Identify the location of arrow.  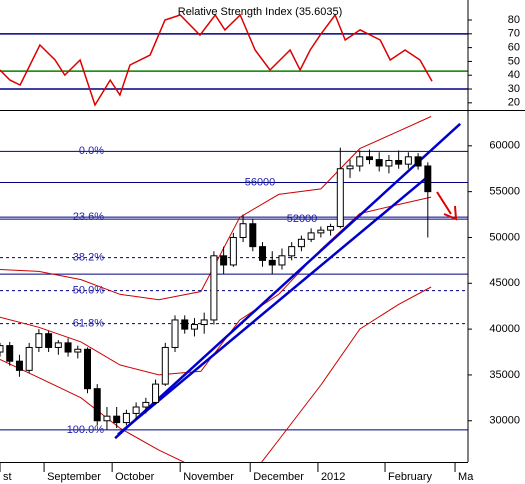
(444, 203).